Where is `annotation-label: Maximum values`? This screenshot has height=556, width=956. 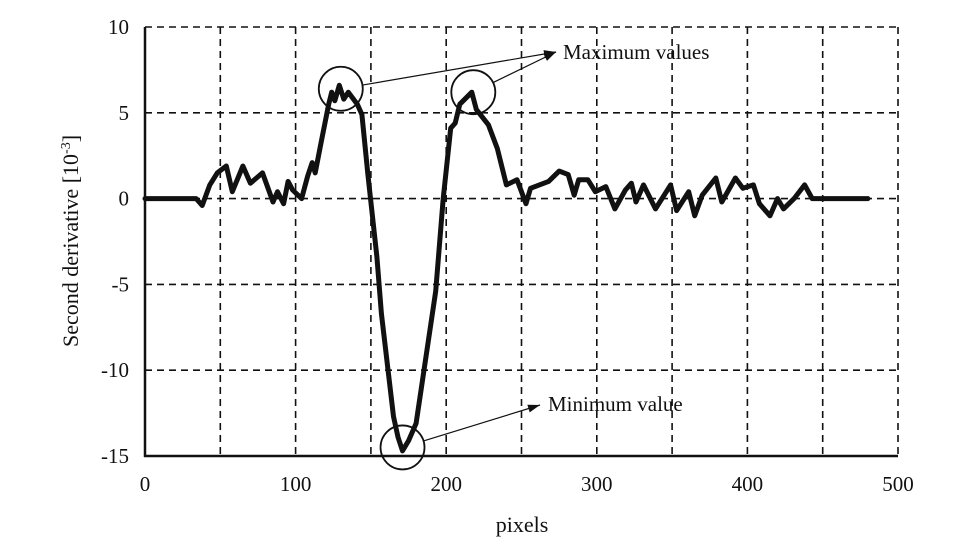
annotation-label: Maximum values is located at coordinates (636, 52).